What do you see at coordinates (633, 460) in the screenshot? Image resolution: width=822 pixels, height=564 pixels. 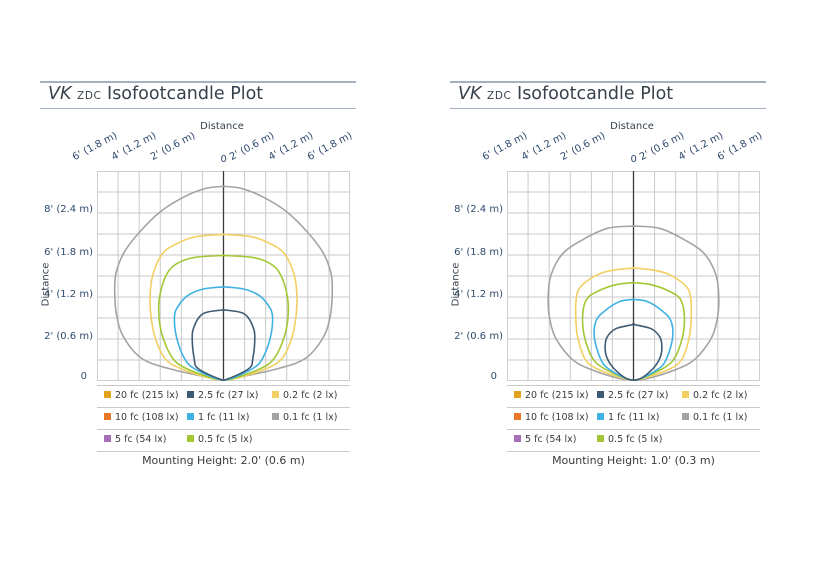 I see `mounting-height-caption: Mounting Height: 1.0' (0.3 m)` at bounding box center [633, 460].